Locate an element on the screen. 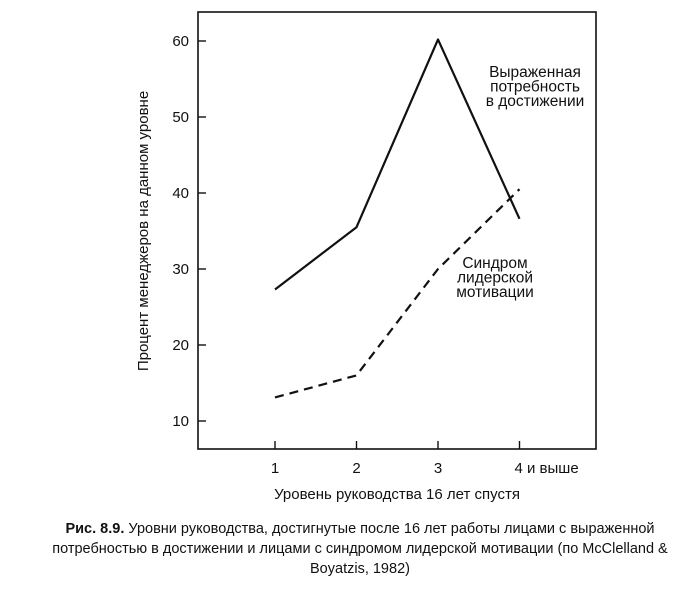 This screenshot has width=699, height=596. annotation-line: Синдром is located at coordinates (494, 263).